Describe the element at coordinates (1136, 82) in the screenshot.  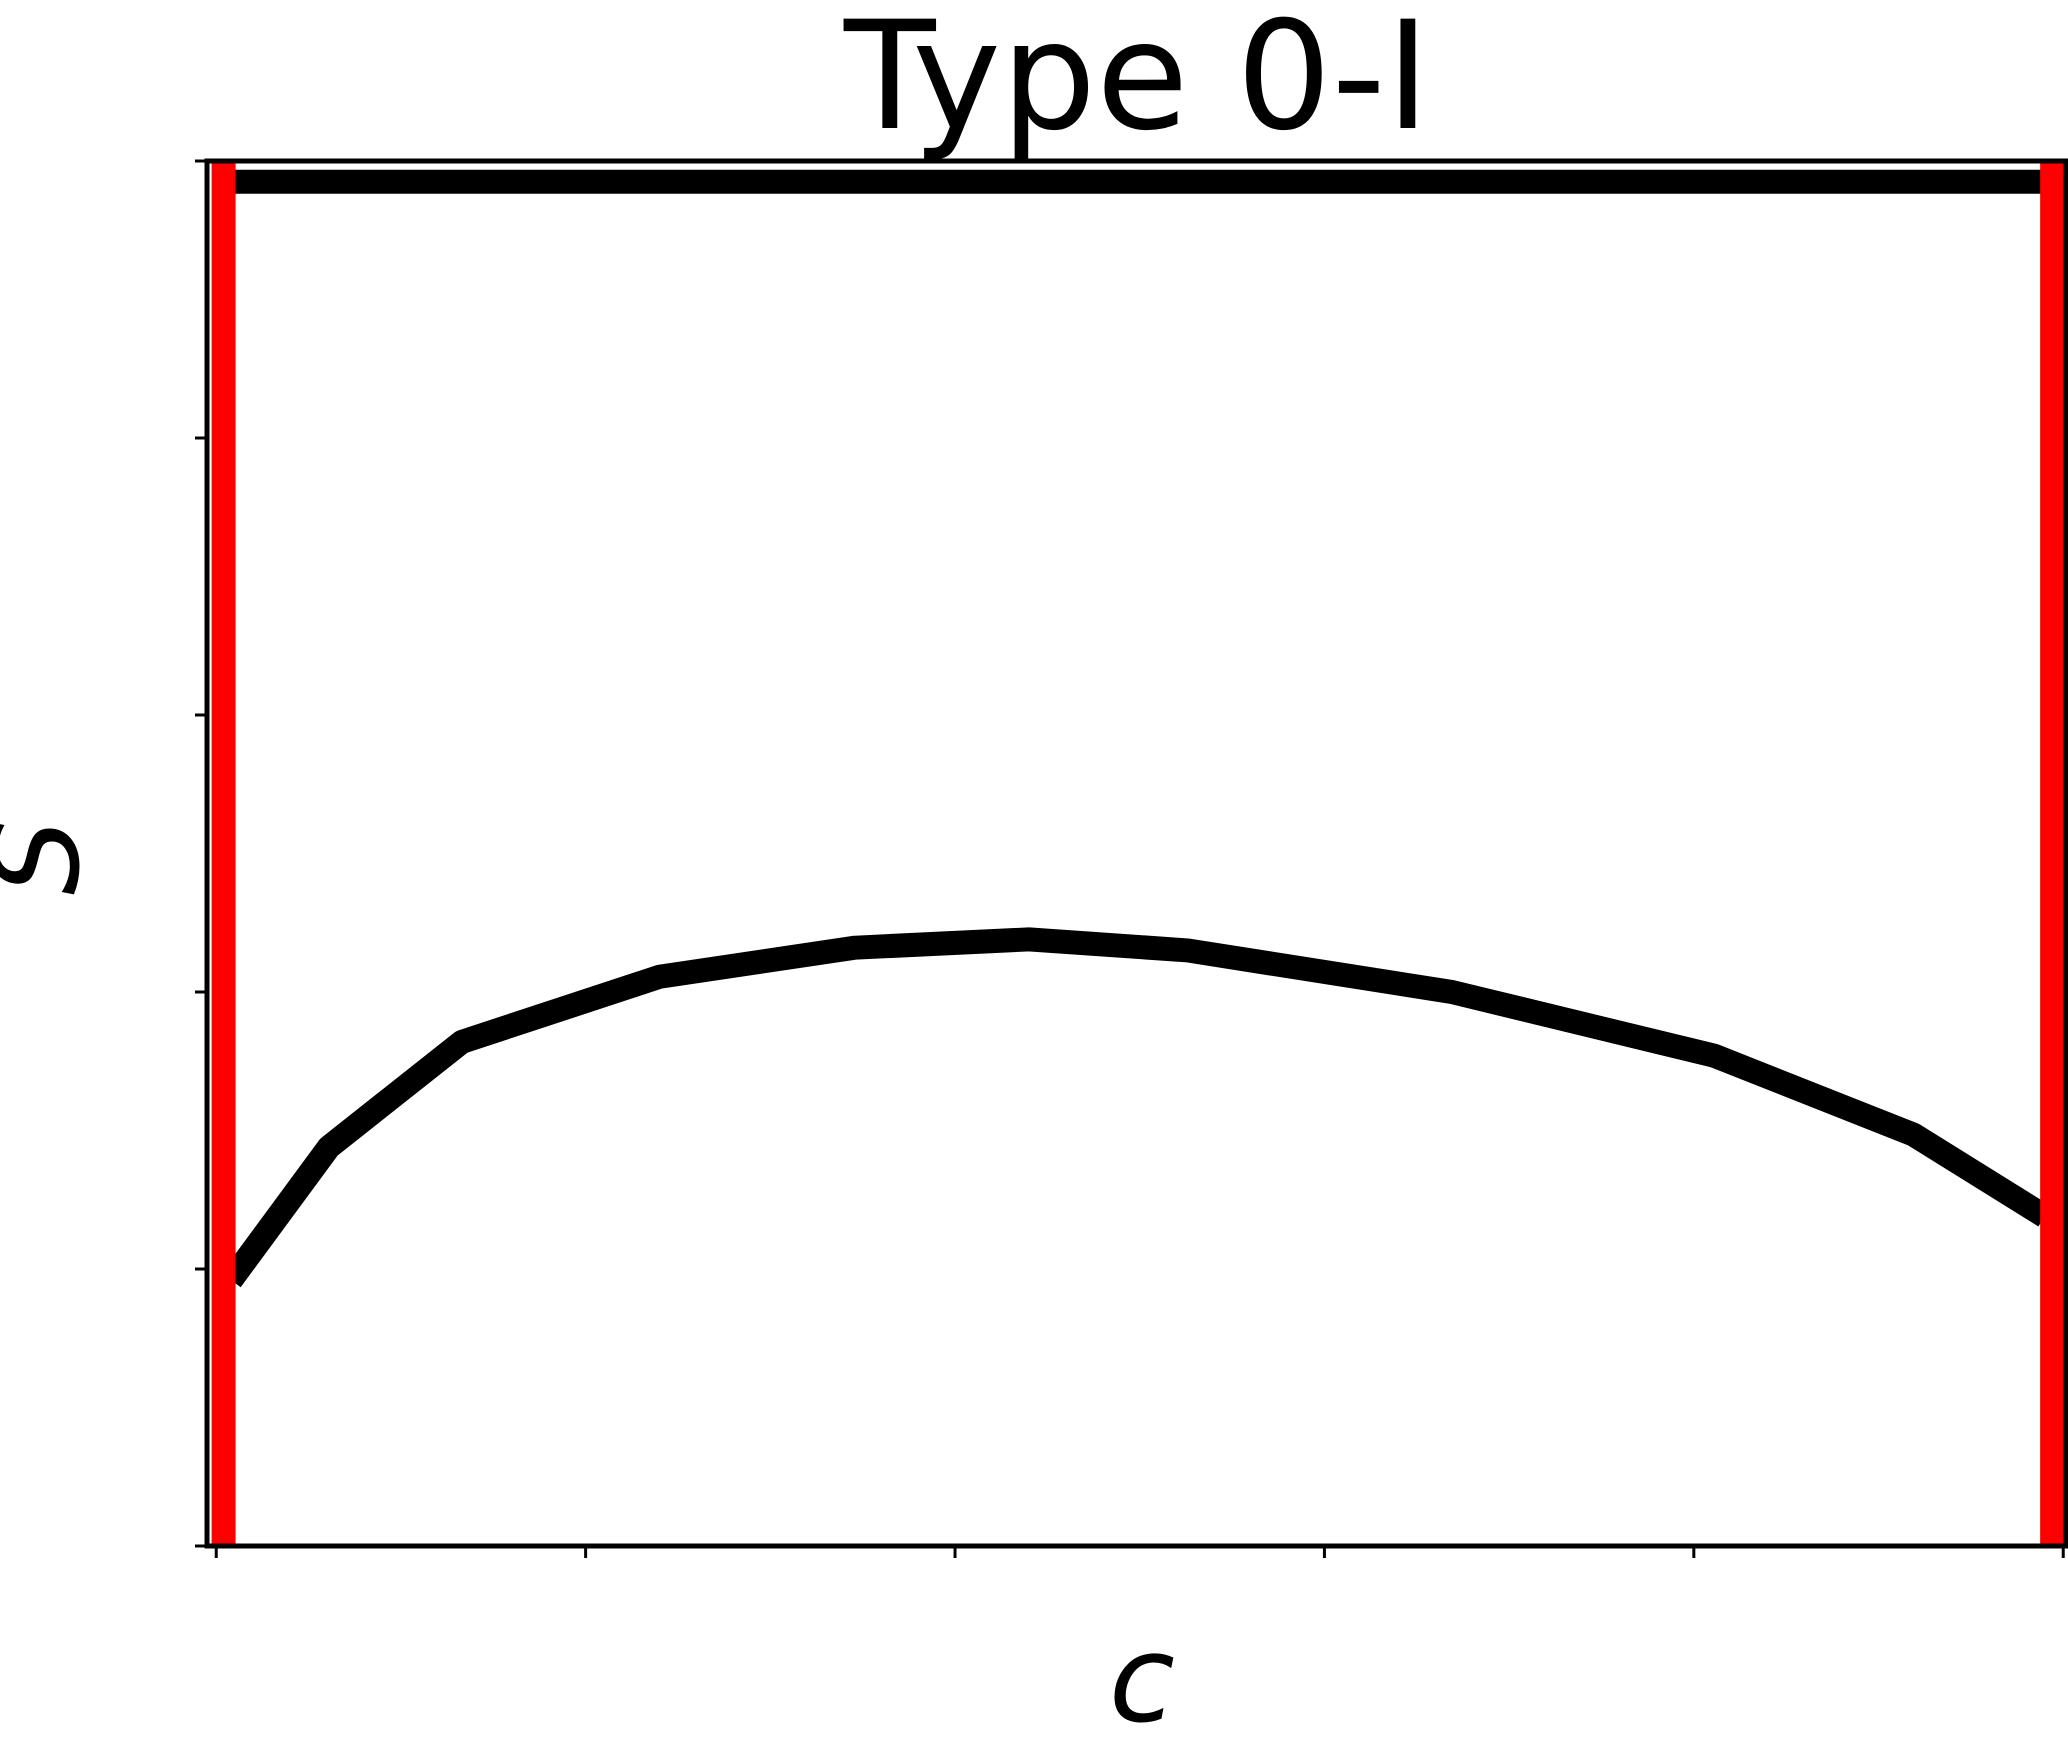
I see `chart-title: Type 0-I` at that location.